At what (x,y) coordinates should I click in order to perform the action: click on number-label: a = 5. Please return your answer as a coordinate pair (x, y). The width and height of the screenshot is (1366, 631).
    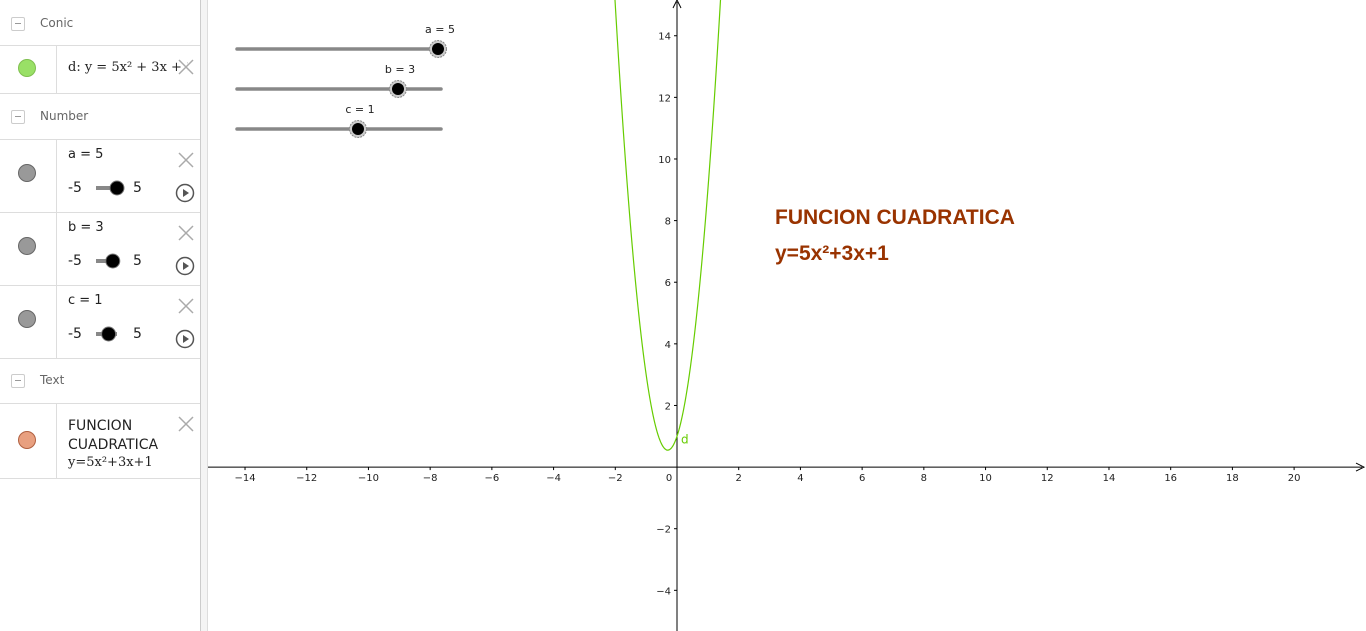
    Looking at the image, I should click on (86, 154).